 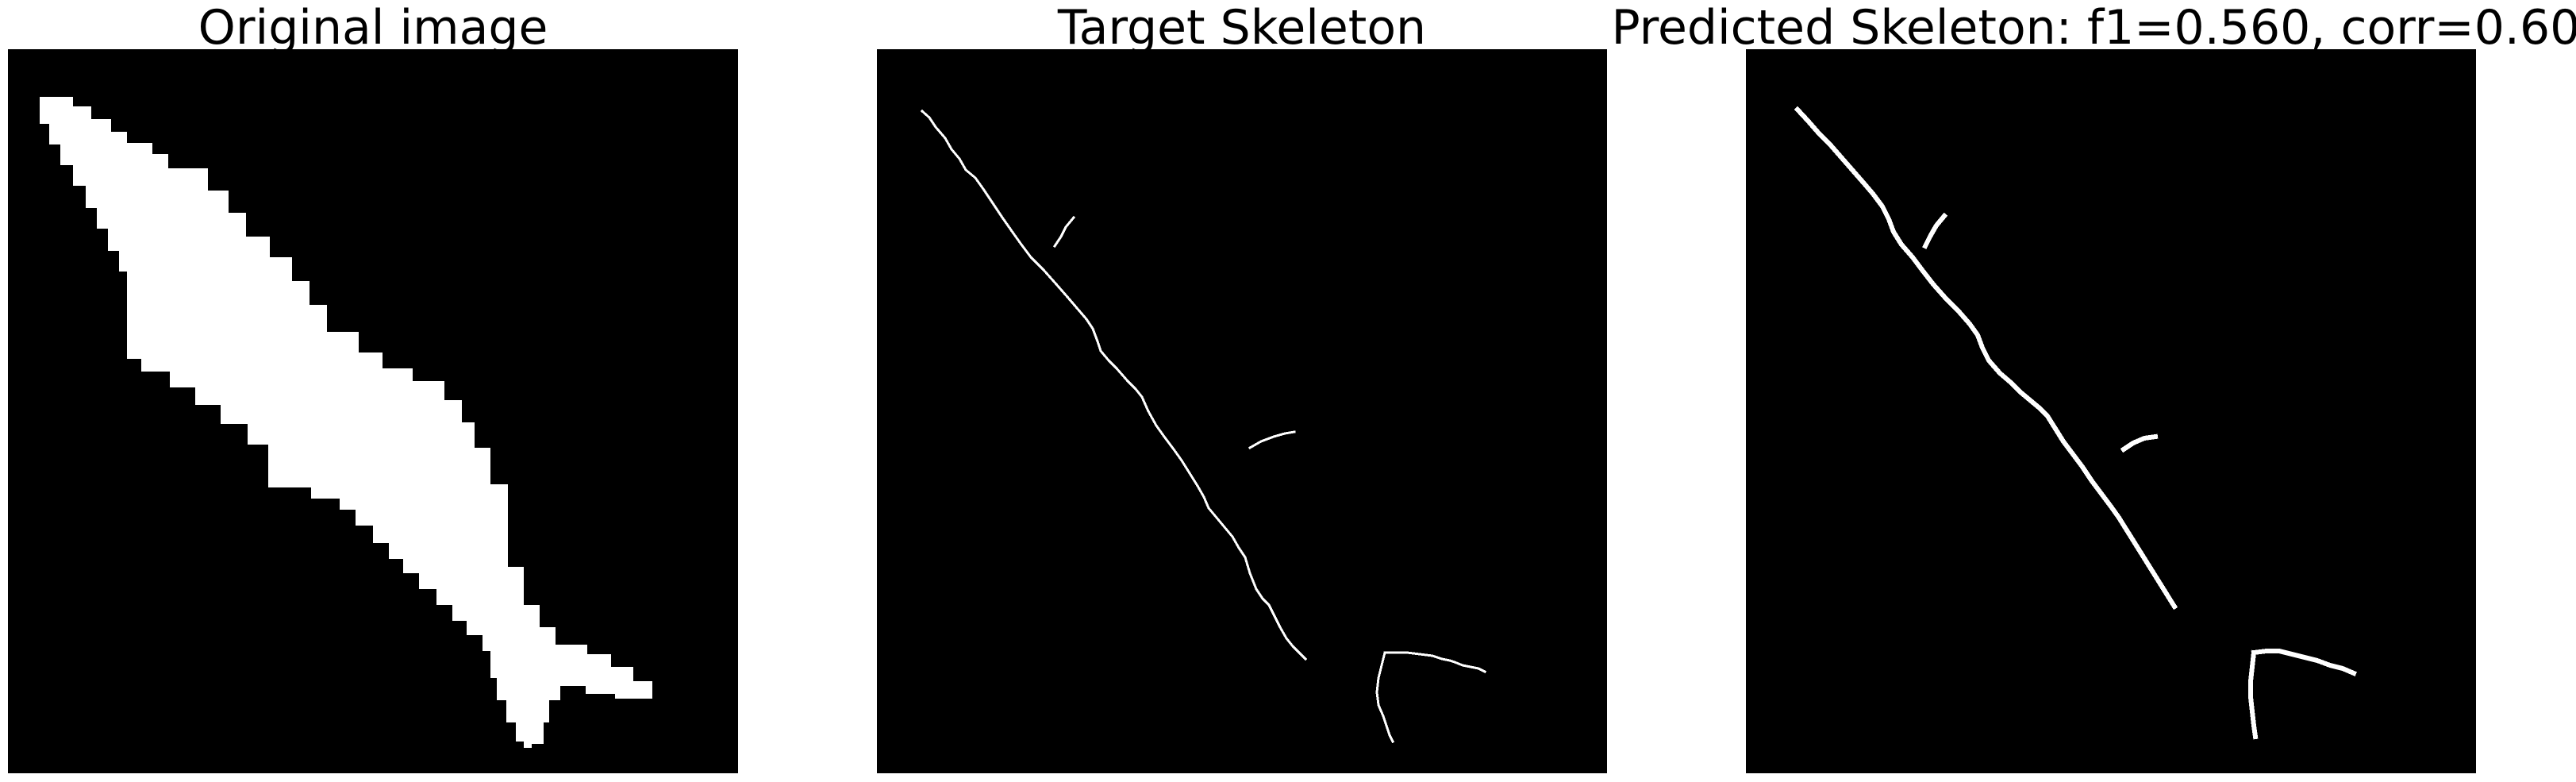 What do you see at coordinates (1986, 358) in the screenshot?
I see `predicted-skeleton-main-branch` at bounding box center [1986, 358].